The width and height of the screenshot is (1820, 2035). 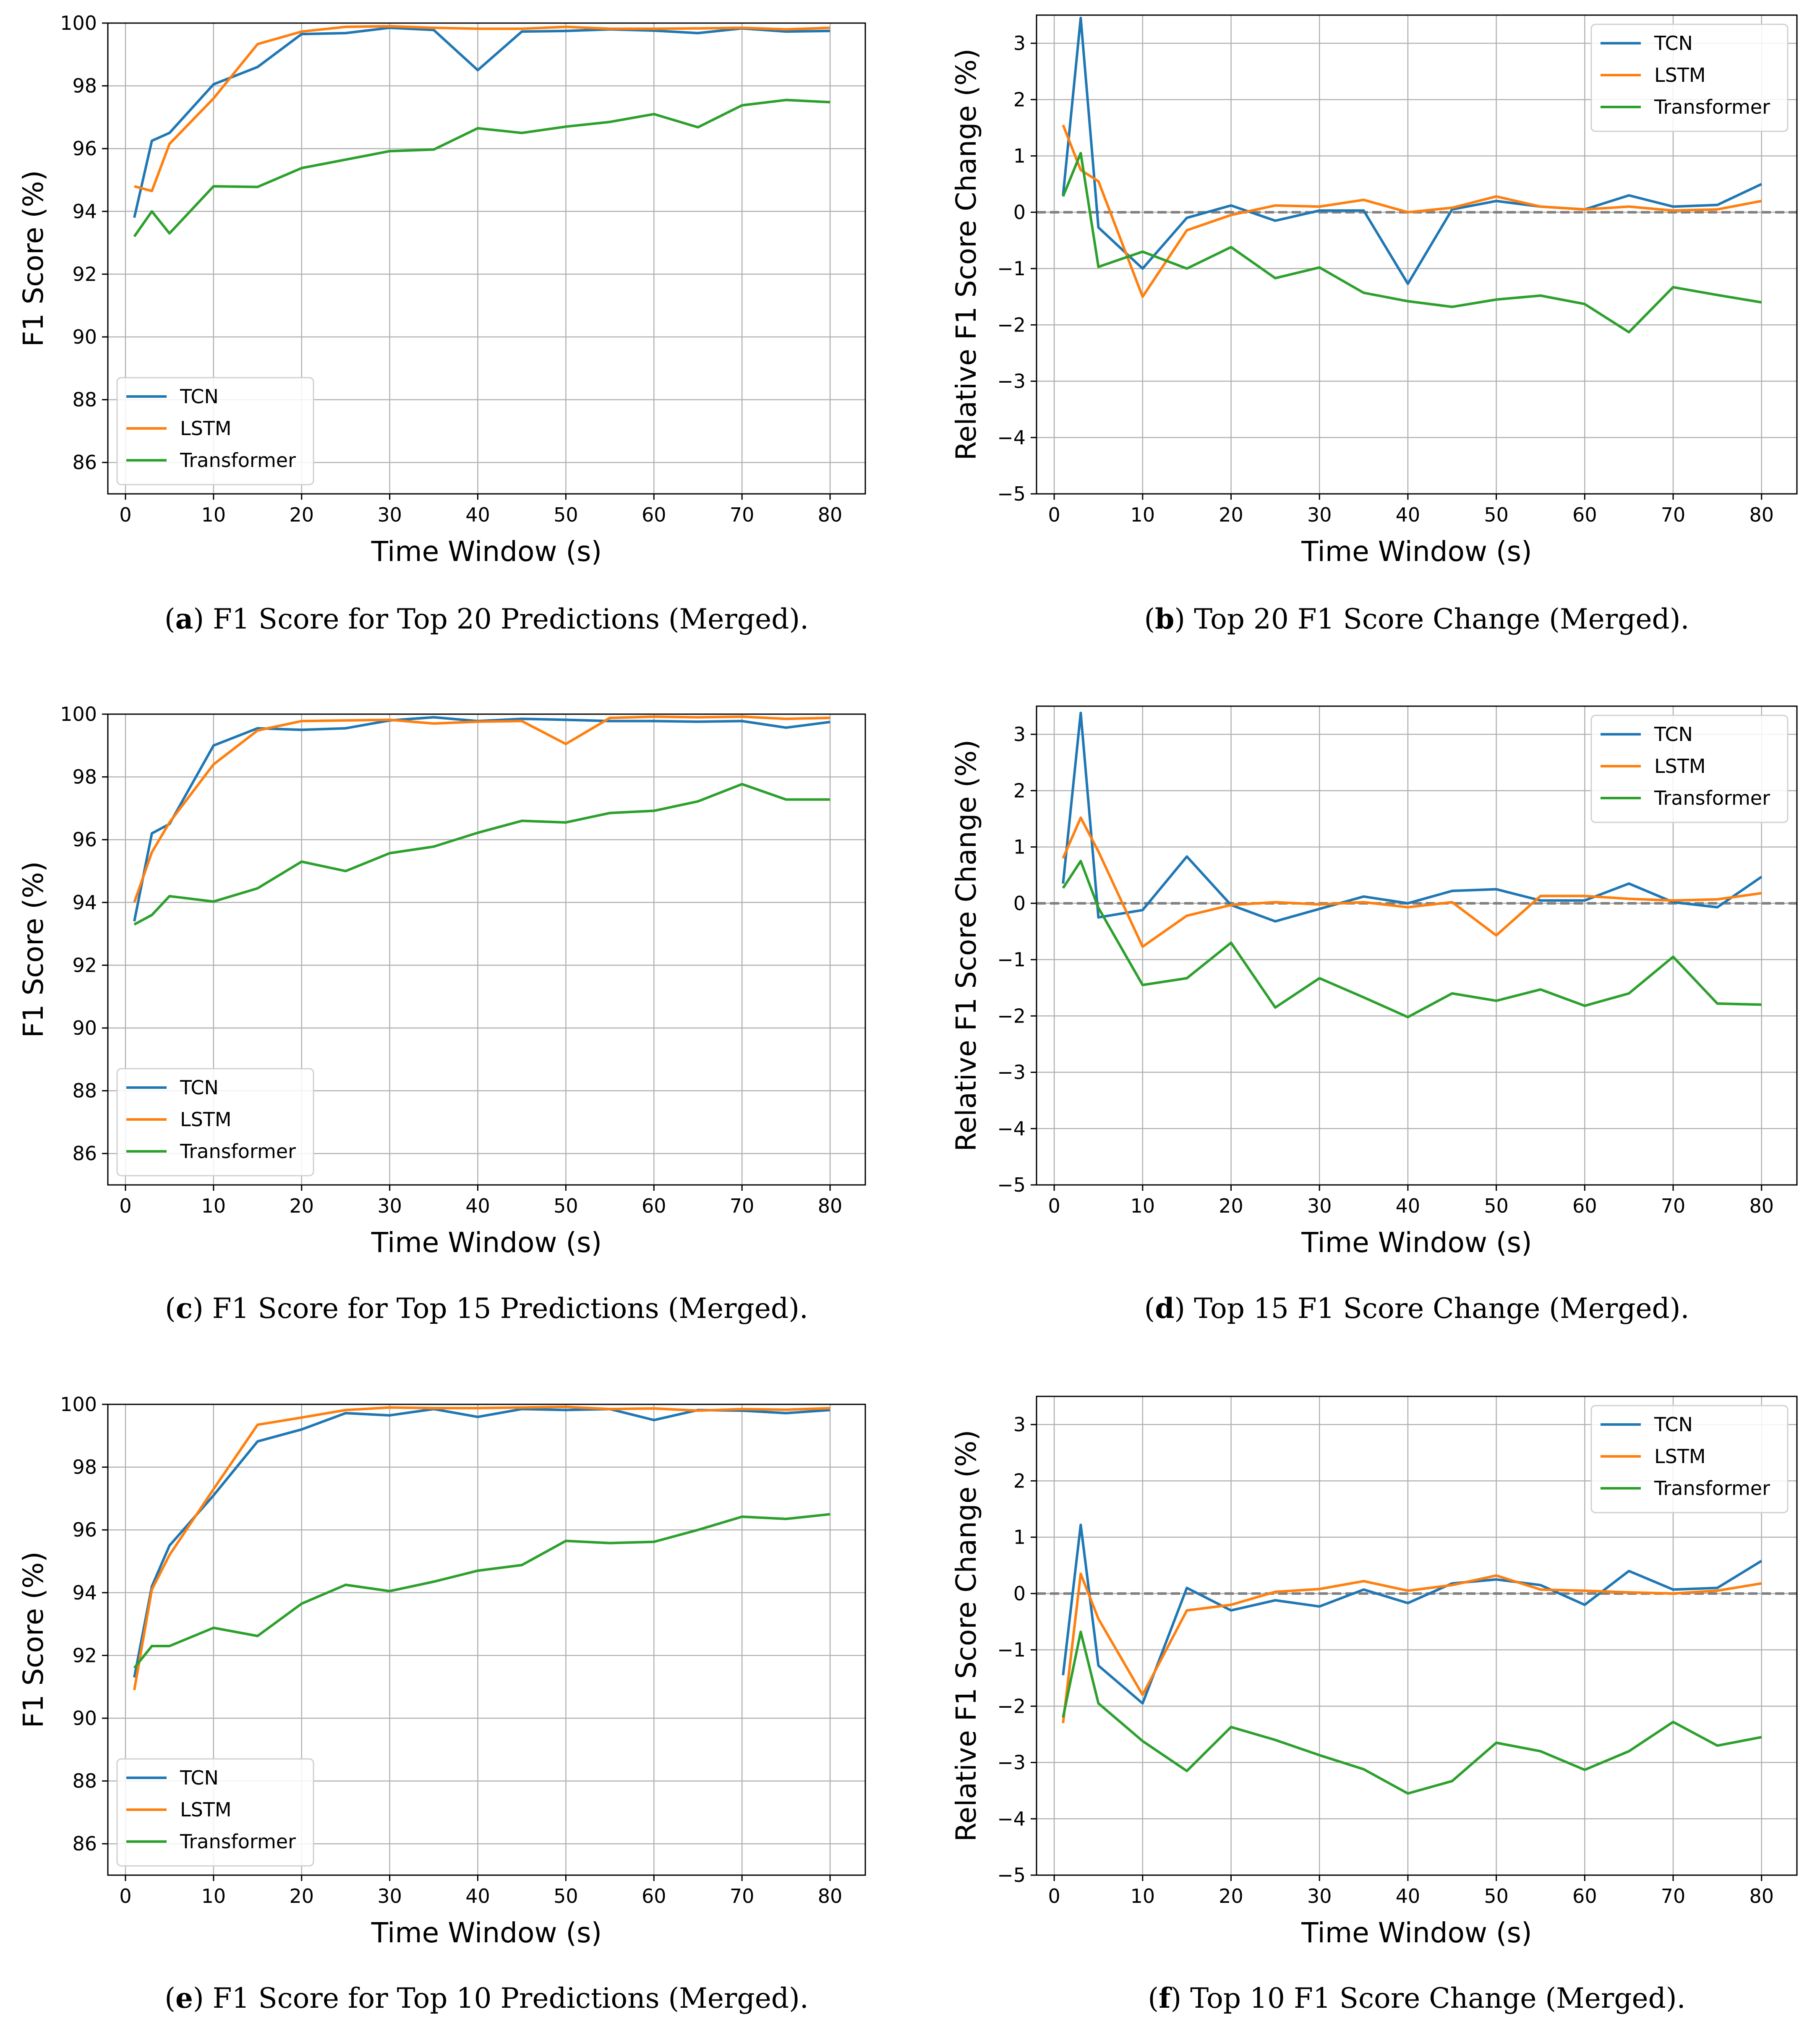 What do you see at coordinates (1416, 619) in the screenshot?
I see `figure-caption: (b) Top 20 F1 Score Change (Merged).` at bounding box center [1416, 619].